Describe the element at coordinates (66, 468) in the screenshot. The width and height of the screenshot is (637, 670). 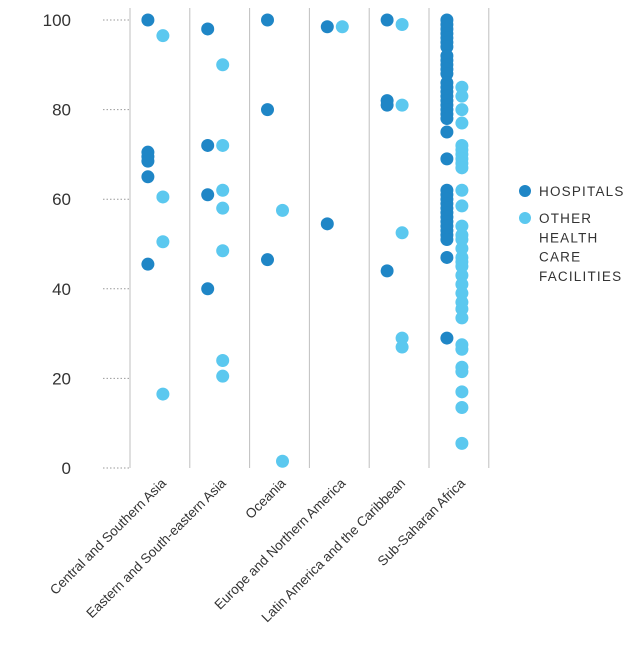
I see `y-tick-label: 0` at that location.